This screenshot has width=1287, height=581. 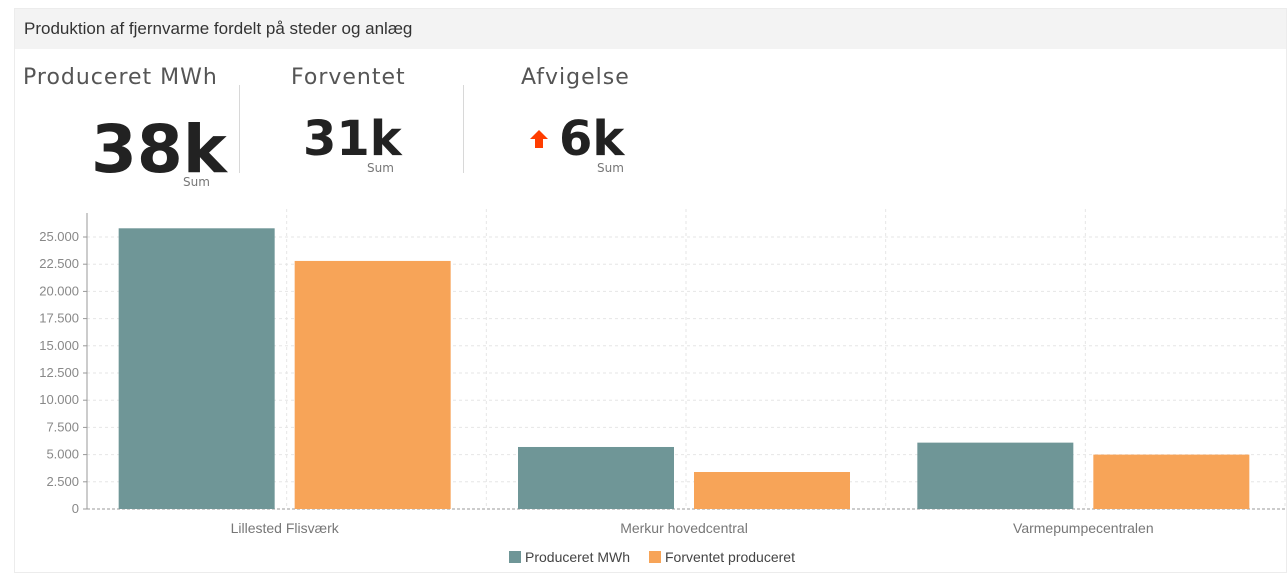 I want to click on kpi-deviation: Afvigelse 6k Sum, so click(x=611, y=125).